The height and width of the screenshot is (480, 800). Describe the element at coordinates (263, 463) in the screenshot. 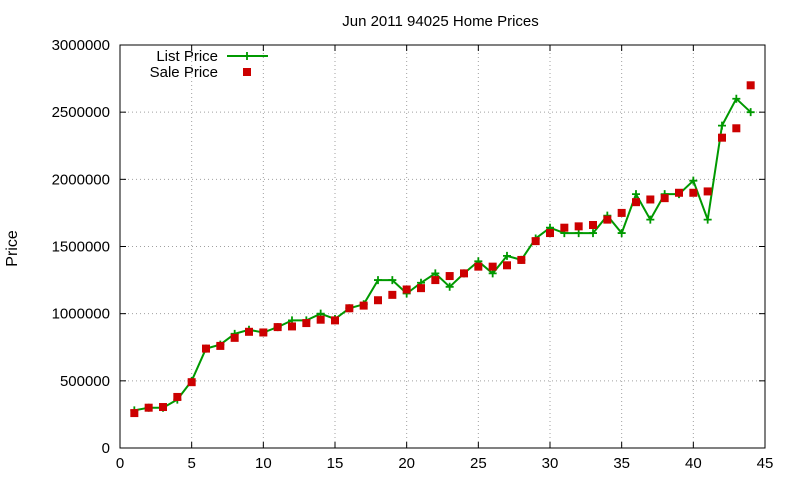

I see `x-tick-label: 10` at that location.